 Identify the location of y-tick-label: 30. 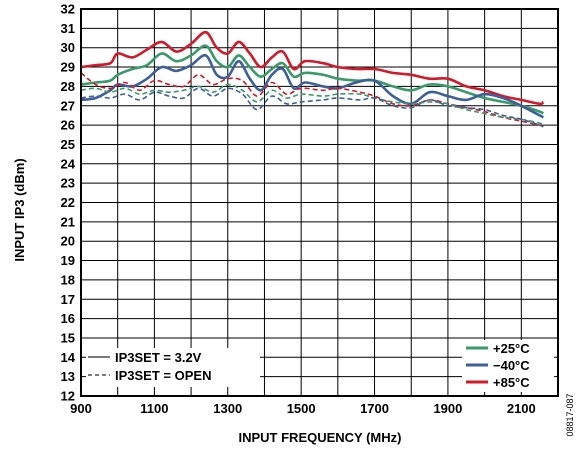
(68, 47).